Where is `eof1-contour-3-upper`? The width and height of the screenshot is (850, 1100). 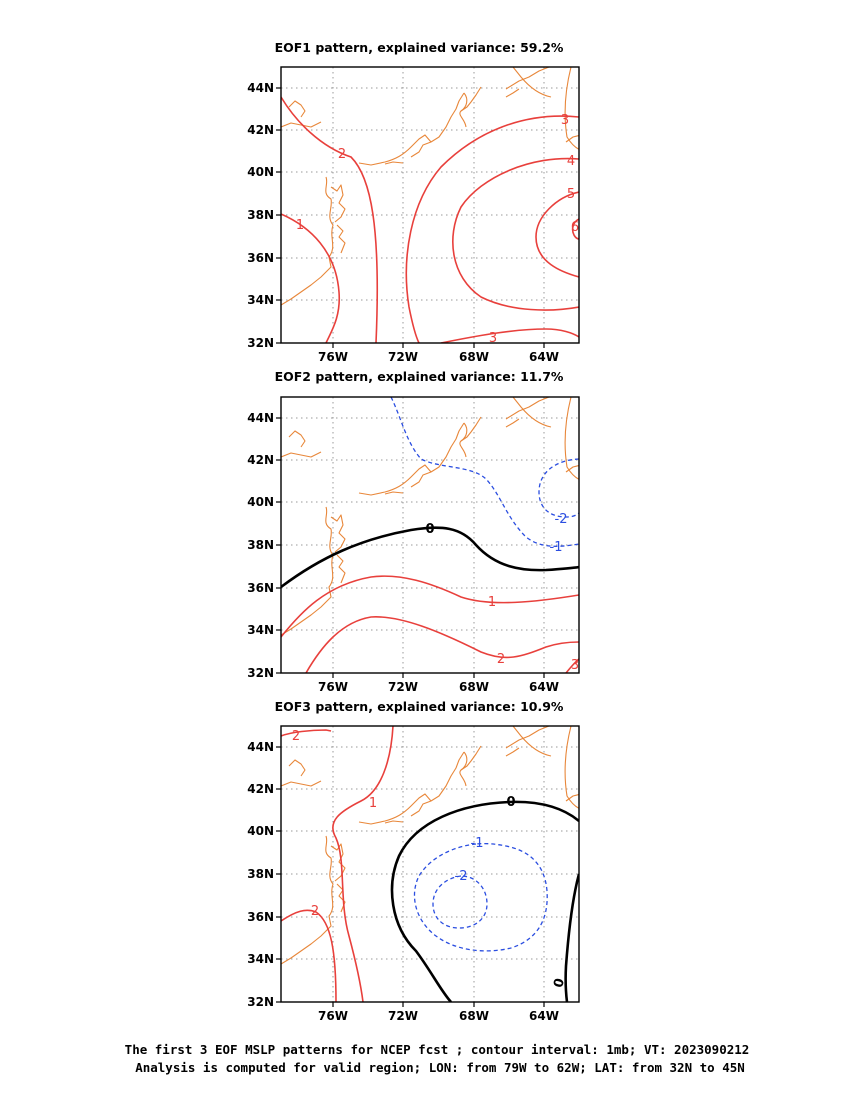 eof1-contour-3-upper is located at coordinates (492, 229).